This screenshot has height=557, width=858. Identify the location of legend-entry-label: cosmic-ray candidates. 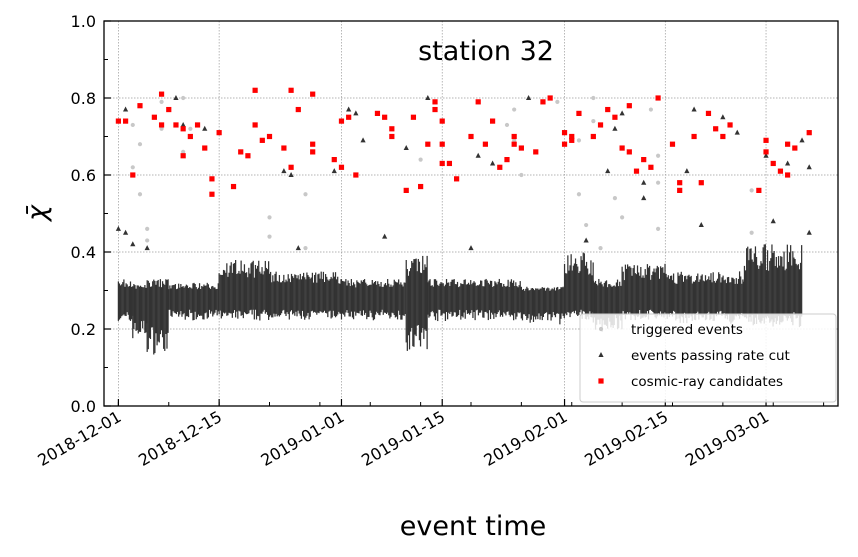
(707, 382).